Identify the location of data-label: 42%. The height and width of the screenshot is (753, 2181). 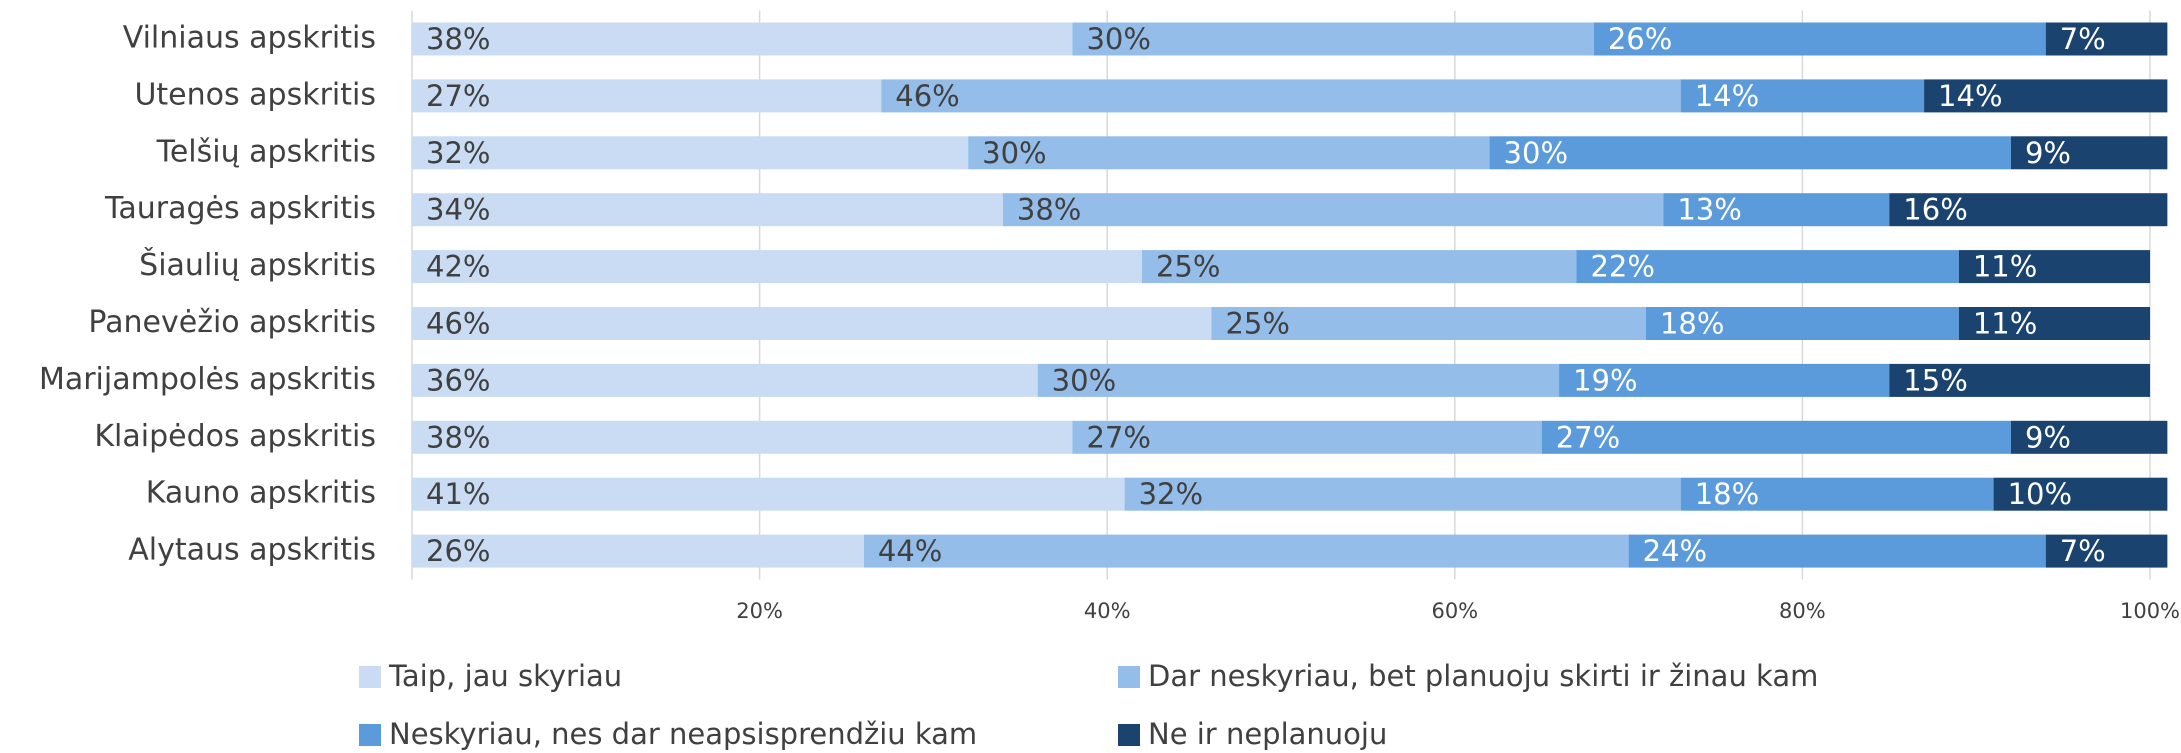
(458, 267).